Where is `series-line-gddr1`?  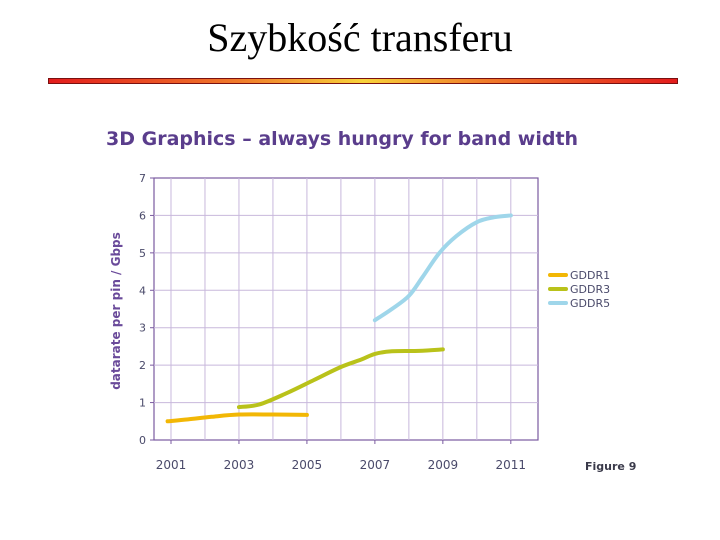
series-line-gddr1 is located at coordinates (237, 418).